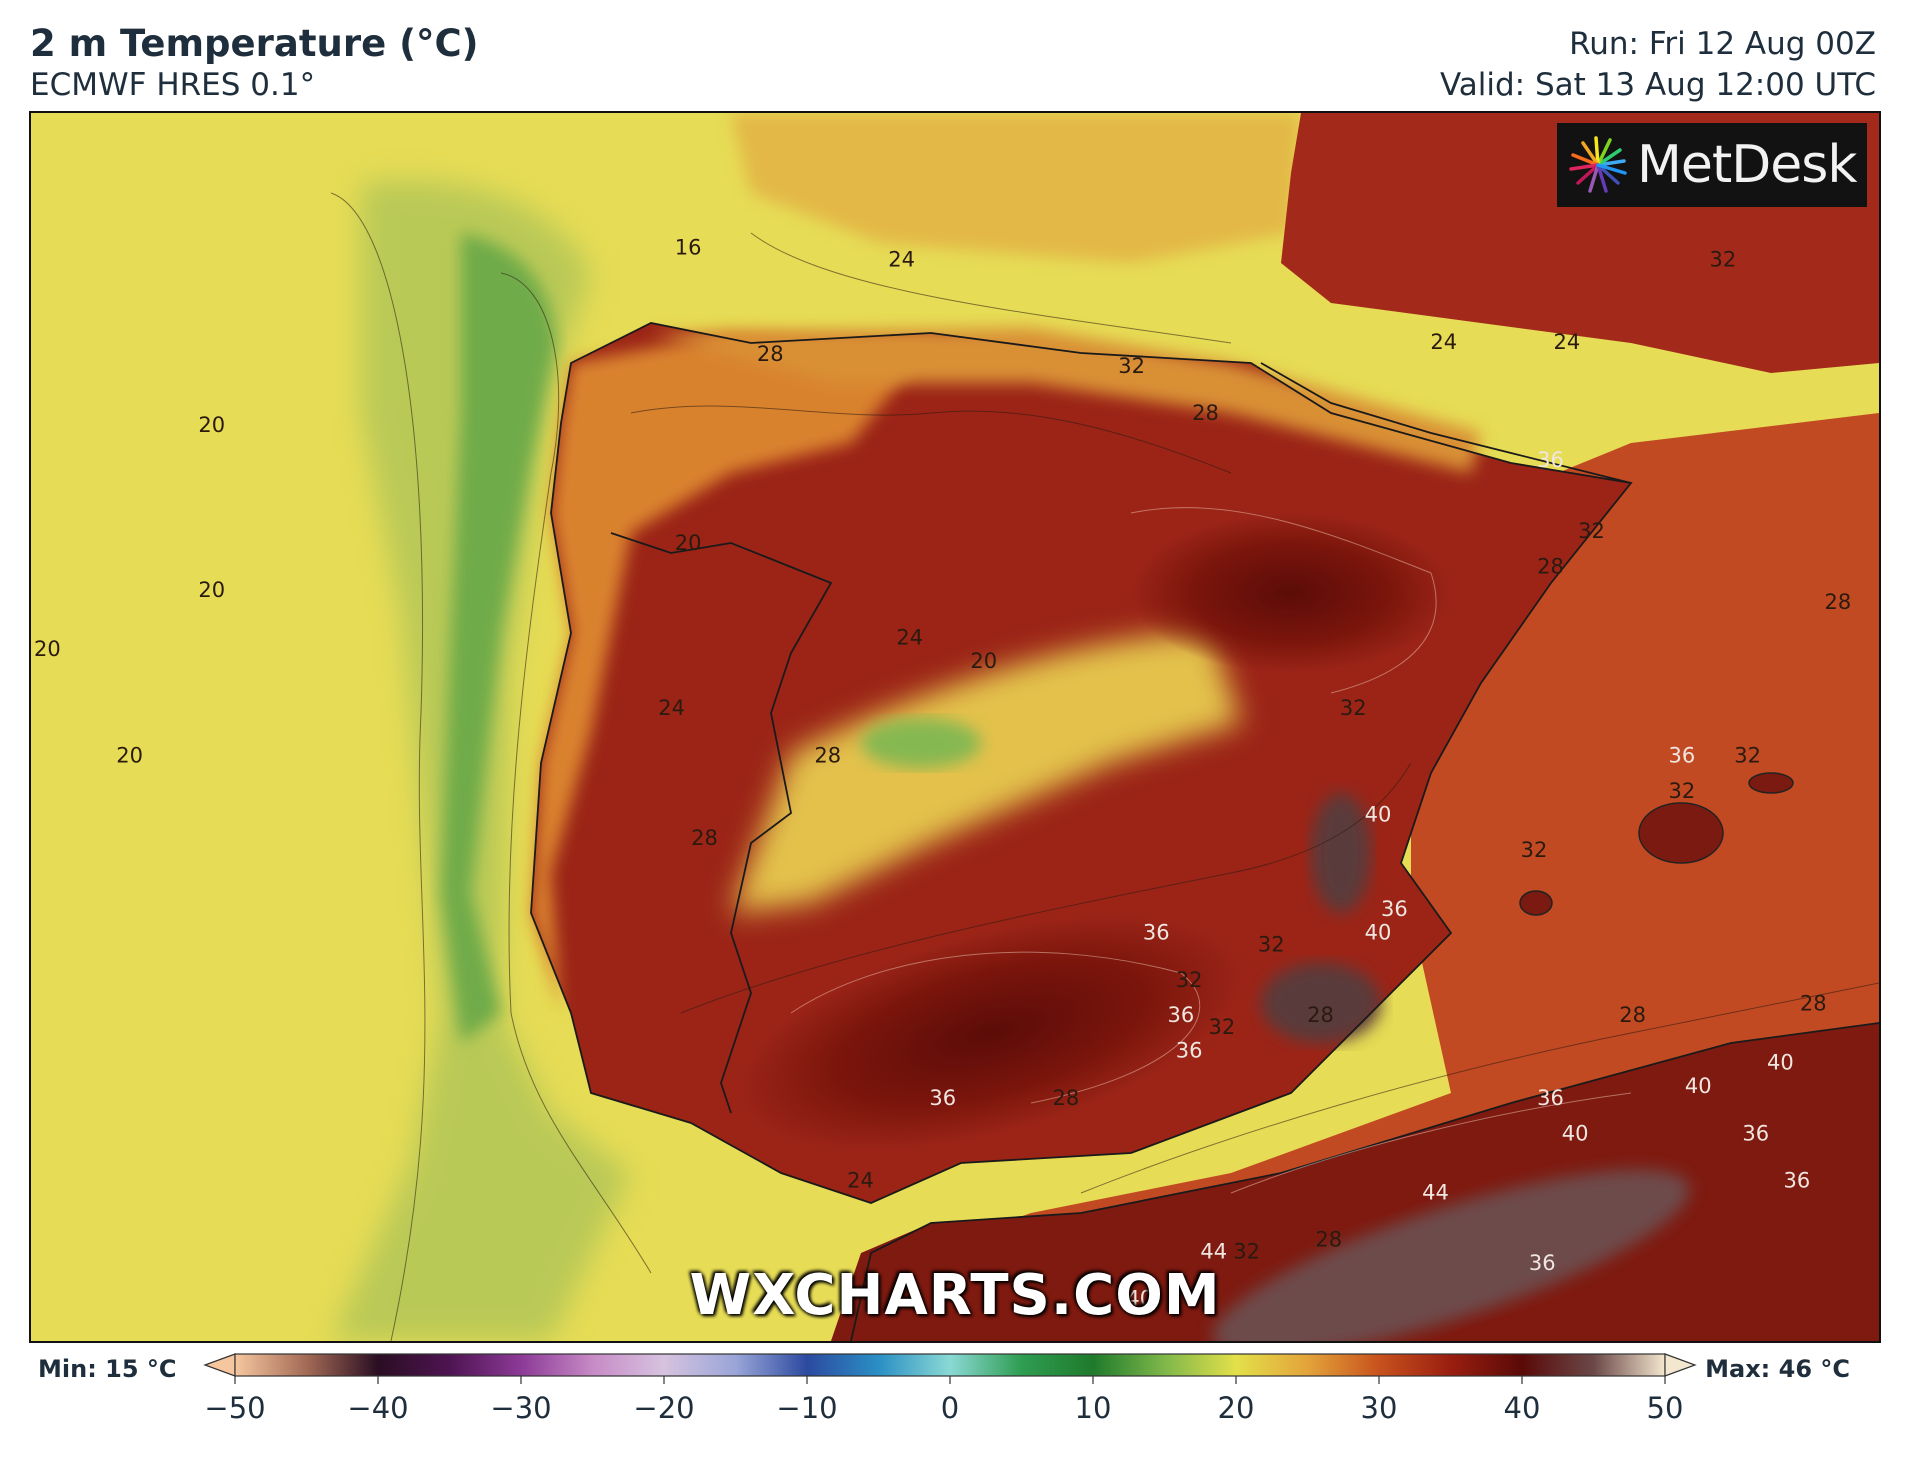 This screenshot has width=1906, height=1460. Describe the element at coordinates (1093, 1408) in the screenshot. I see `colorbar-tick-label: 10` at that location.